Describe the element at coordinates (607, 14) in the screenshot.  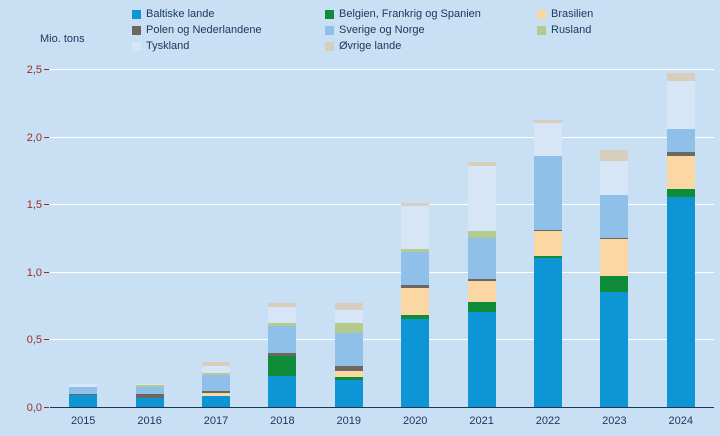
I see `legend-item: Brasilien` at that location.